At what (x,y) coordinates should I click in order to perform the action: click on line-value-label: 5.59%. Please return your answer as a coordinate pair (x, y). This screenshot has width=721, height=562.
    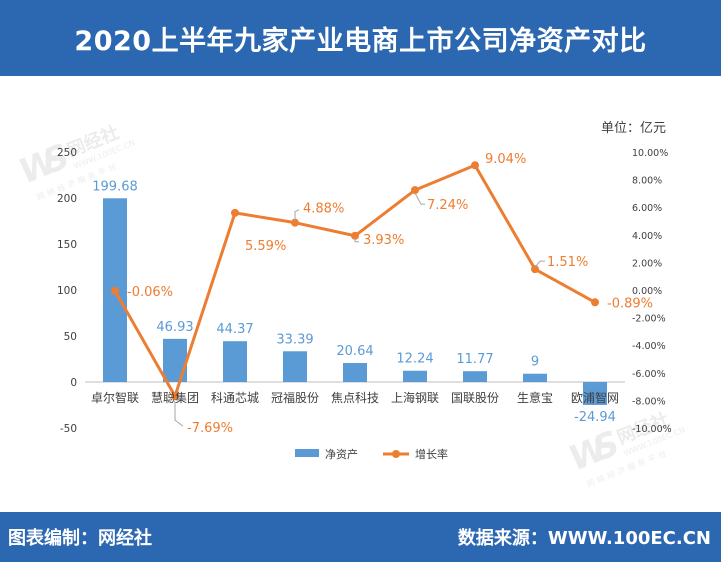
    Looking at the image, I should click on (265, 246).